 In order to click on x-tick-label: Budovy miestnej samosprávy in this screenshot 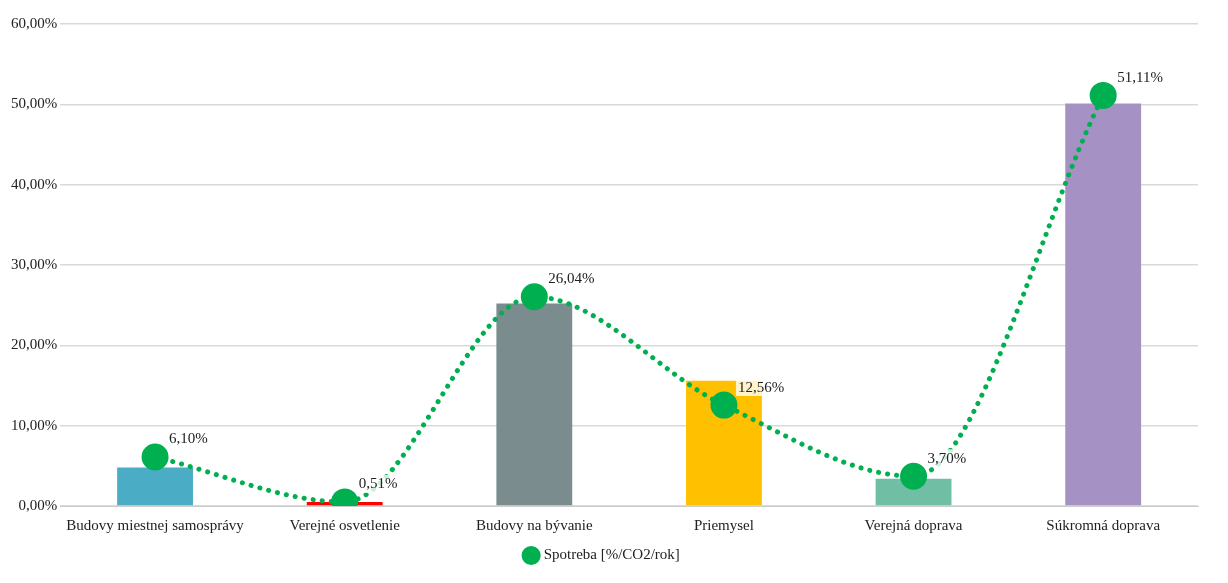, I will do `click(155, 524)`.